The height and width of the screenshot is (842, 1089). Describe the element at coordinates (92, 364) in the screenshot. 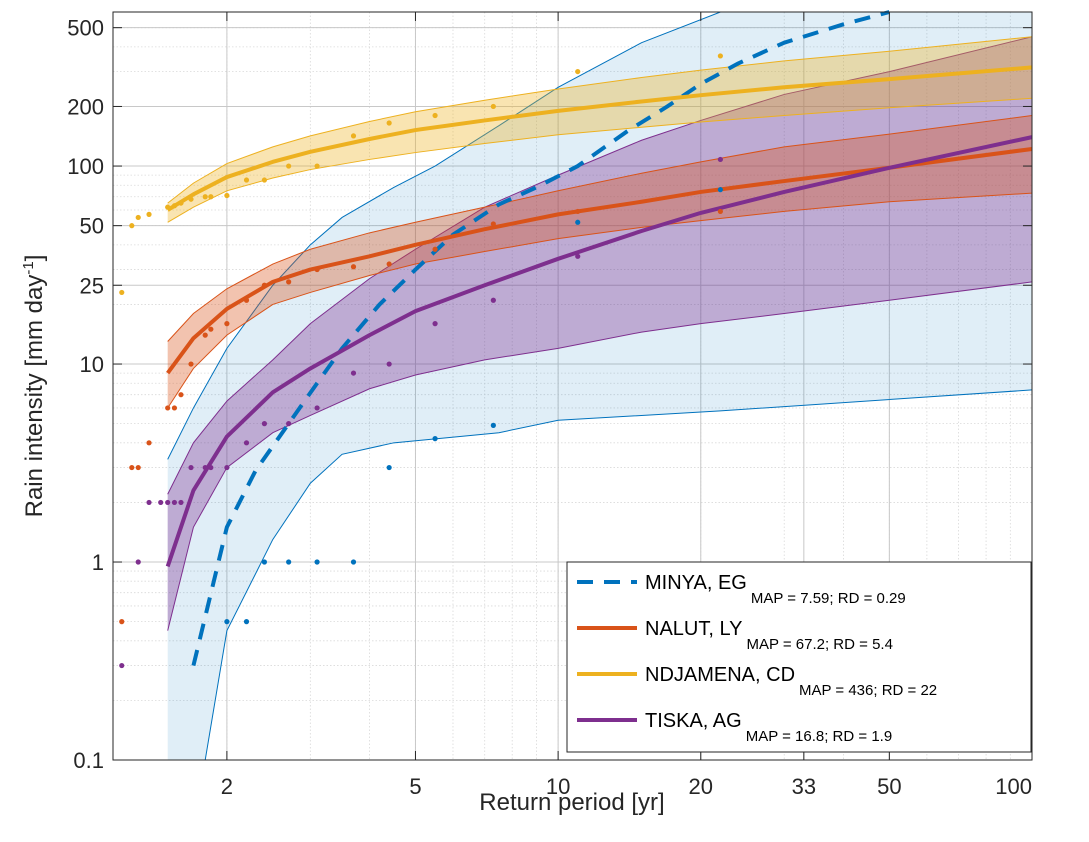

I see `y-tick-label: 10` at that location.